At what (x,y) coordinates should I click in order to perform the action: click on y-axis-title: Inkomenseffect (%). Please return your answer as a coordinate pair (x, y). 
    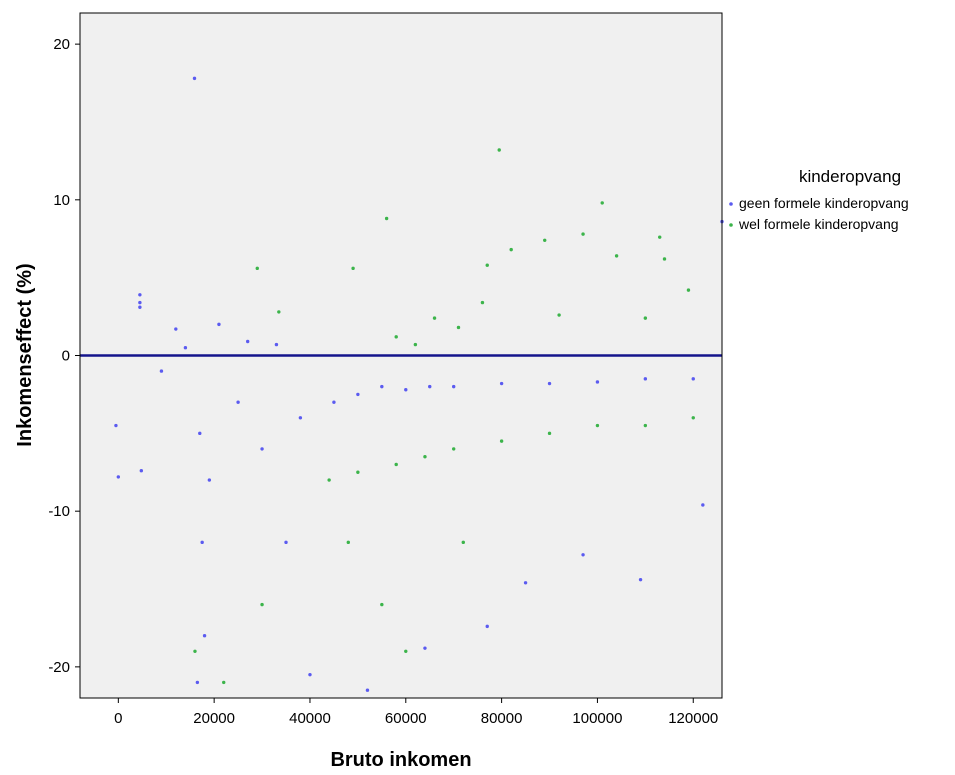
    Looking at the image, I should click on (25, 354).